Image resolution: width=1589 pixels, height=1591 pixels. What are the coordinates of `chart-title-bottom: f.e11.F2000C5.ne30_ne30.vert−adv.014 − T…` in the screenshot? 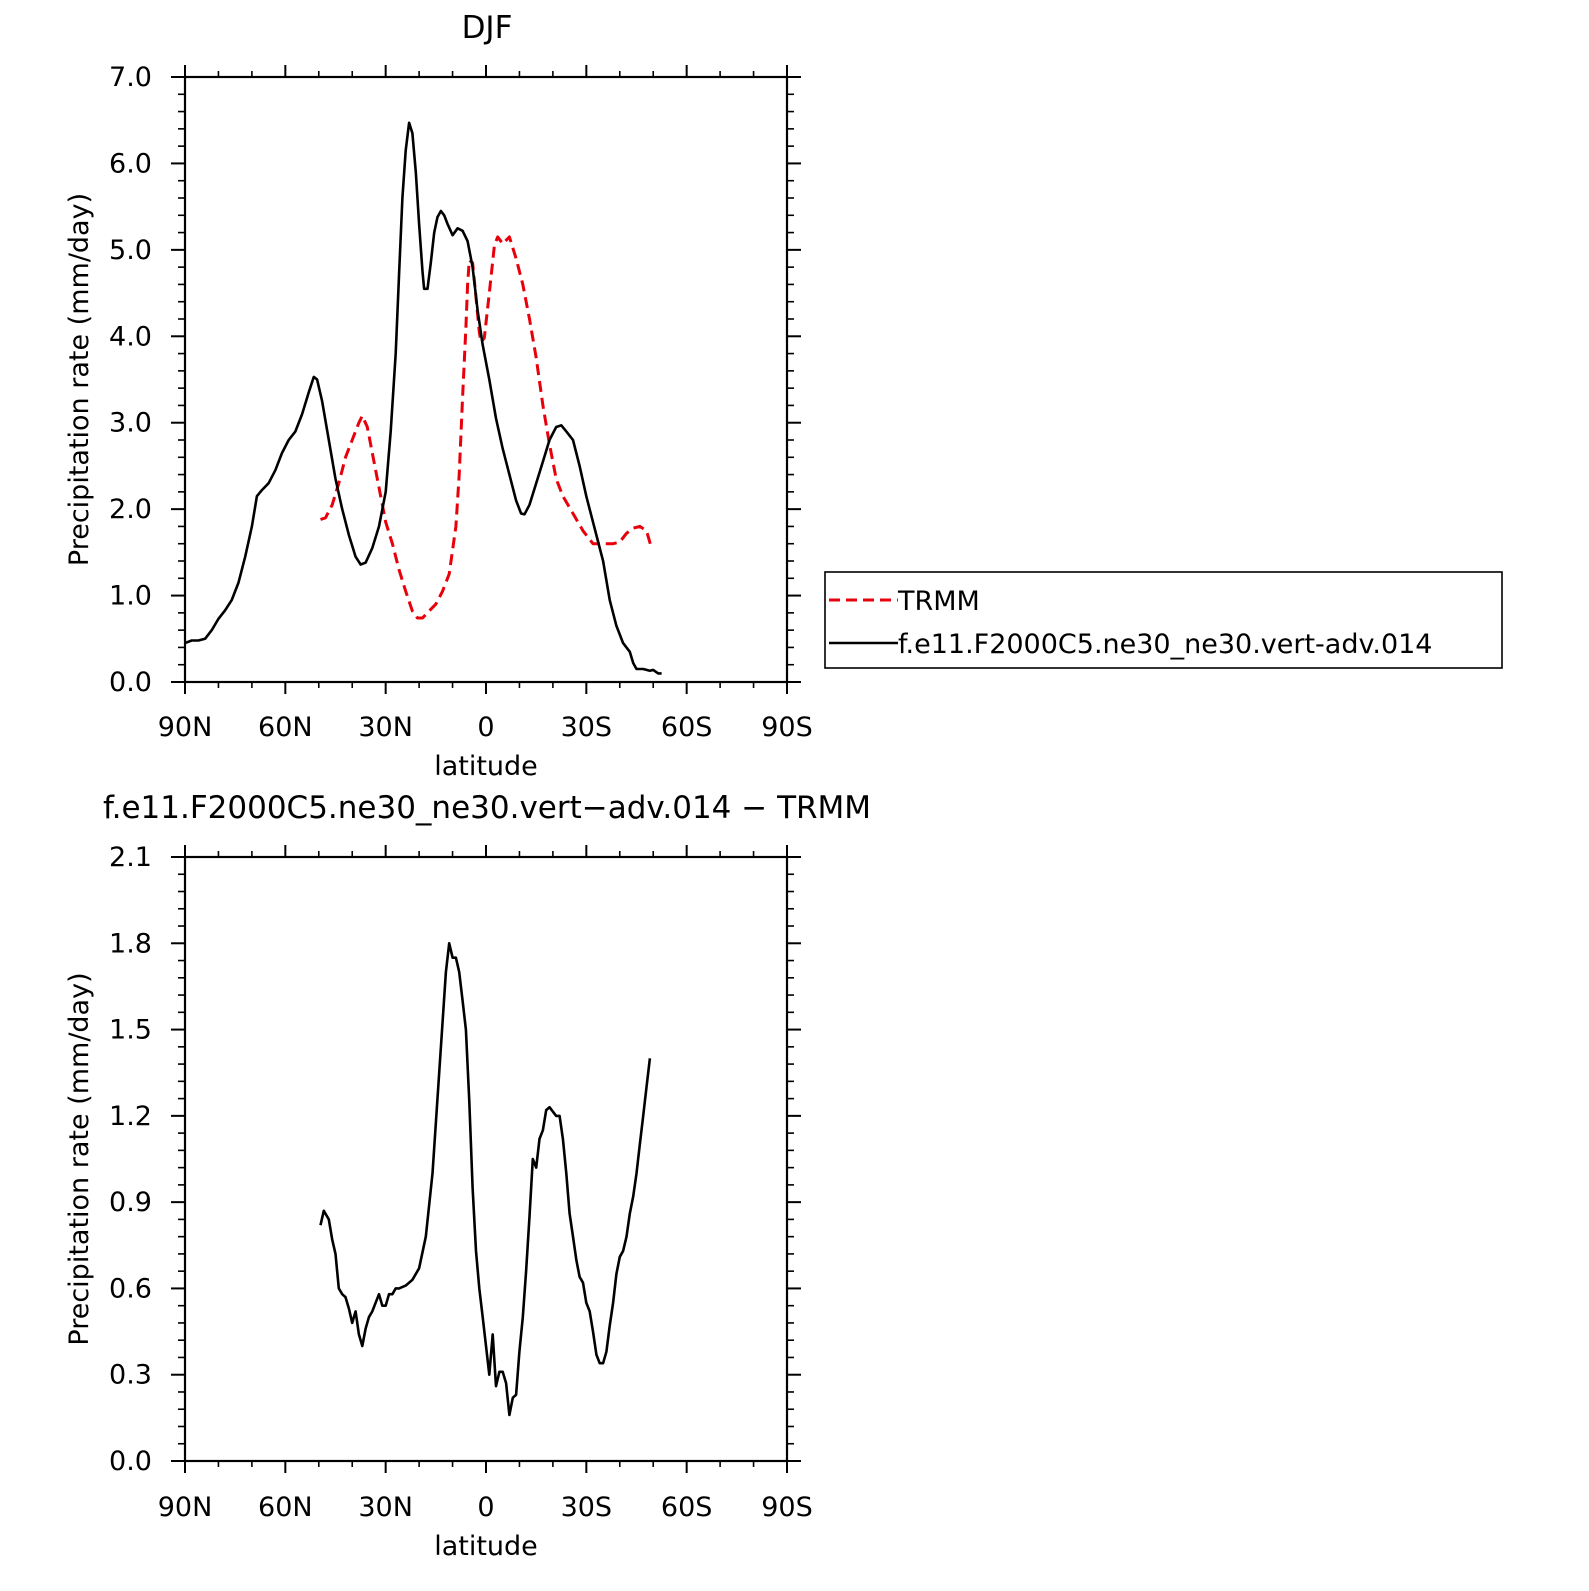 It's located at (487, 808).